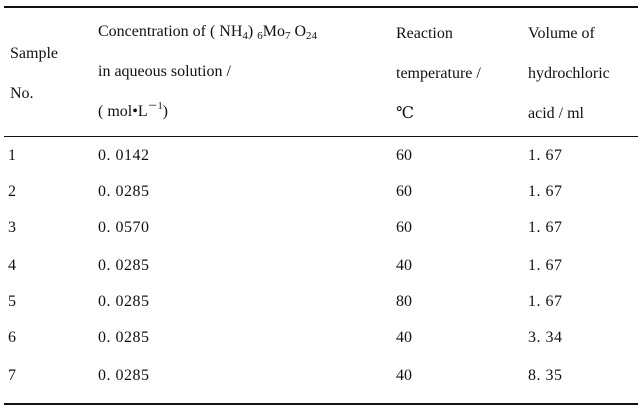  What do you see at coordinates (424, 33) in the screenshot?
I see `header-temperature-line1: Reaction` at bounding box center [424, 33].